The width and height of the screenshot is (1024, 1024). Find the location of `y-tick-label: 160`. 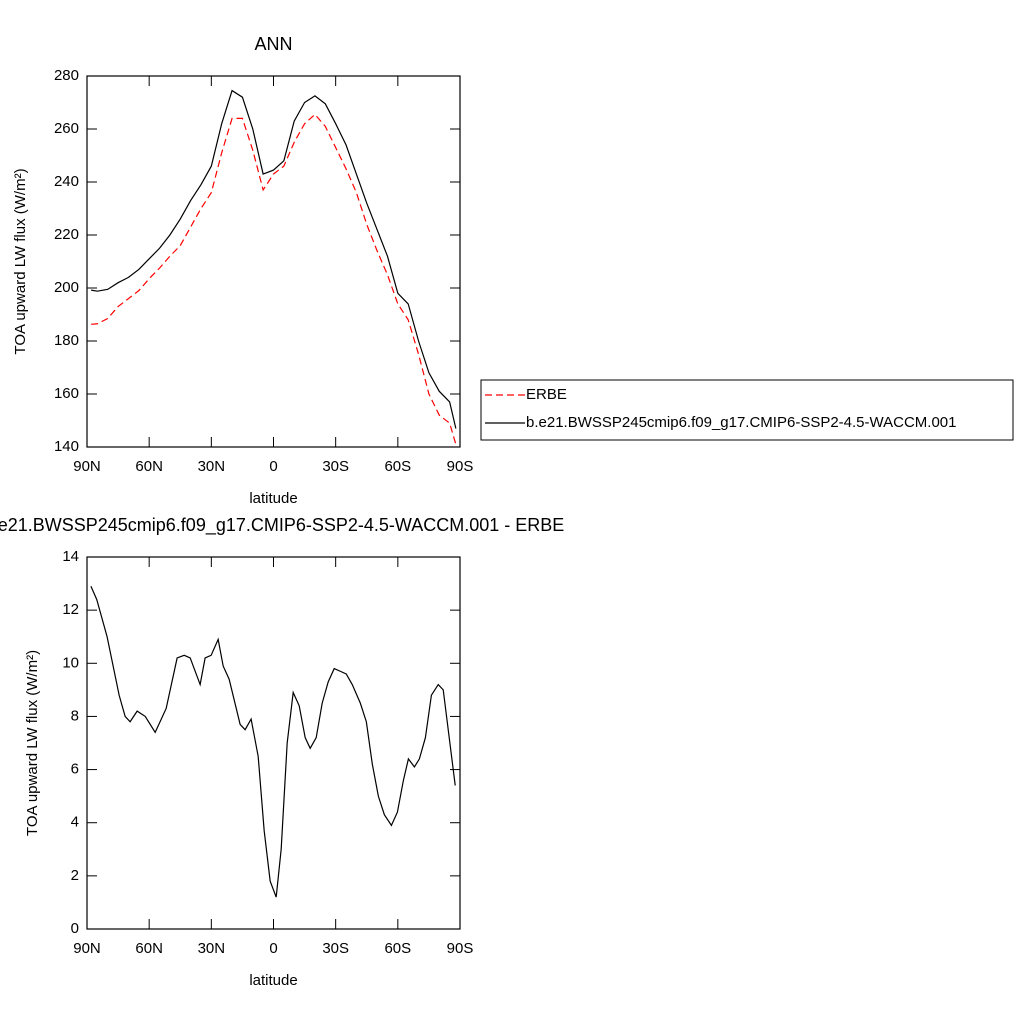

y-tick-label: 160 is located at coordinates (66, 393).